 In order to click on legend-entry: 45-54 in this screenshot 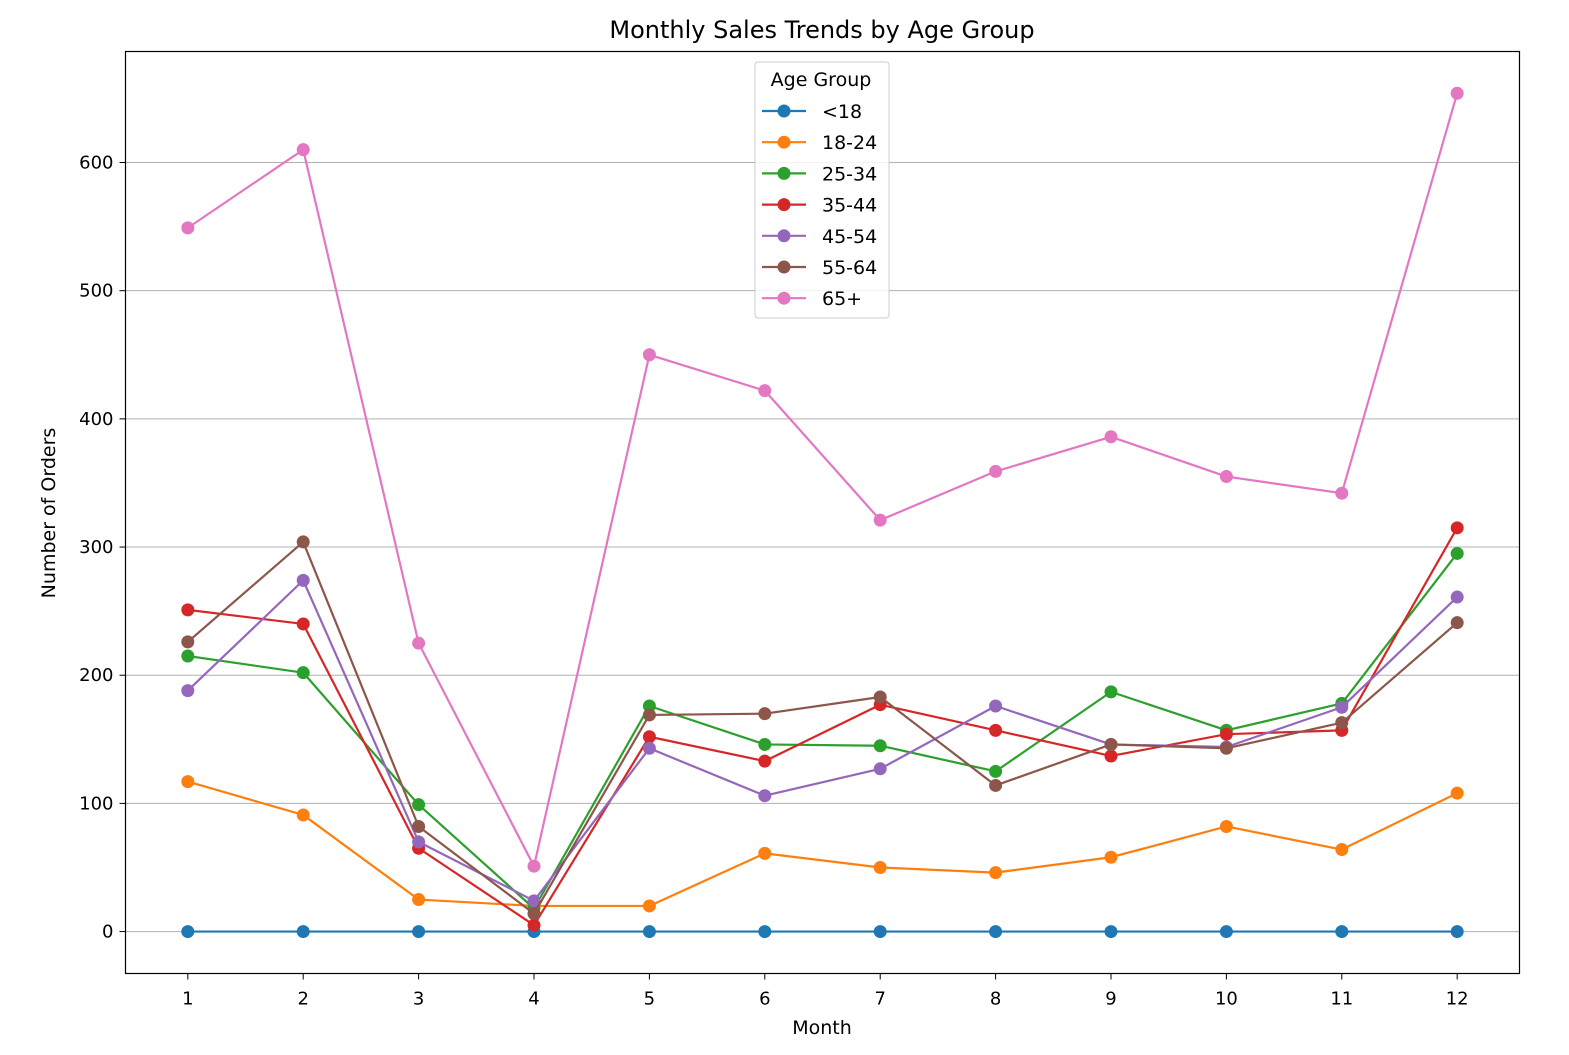, I will do `click(819, 237)`.